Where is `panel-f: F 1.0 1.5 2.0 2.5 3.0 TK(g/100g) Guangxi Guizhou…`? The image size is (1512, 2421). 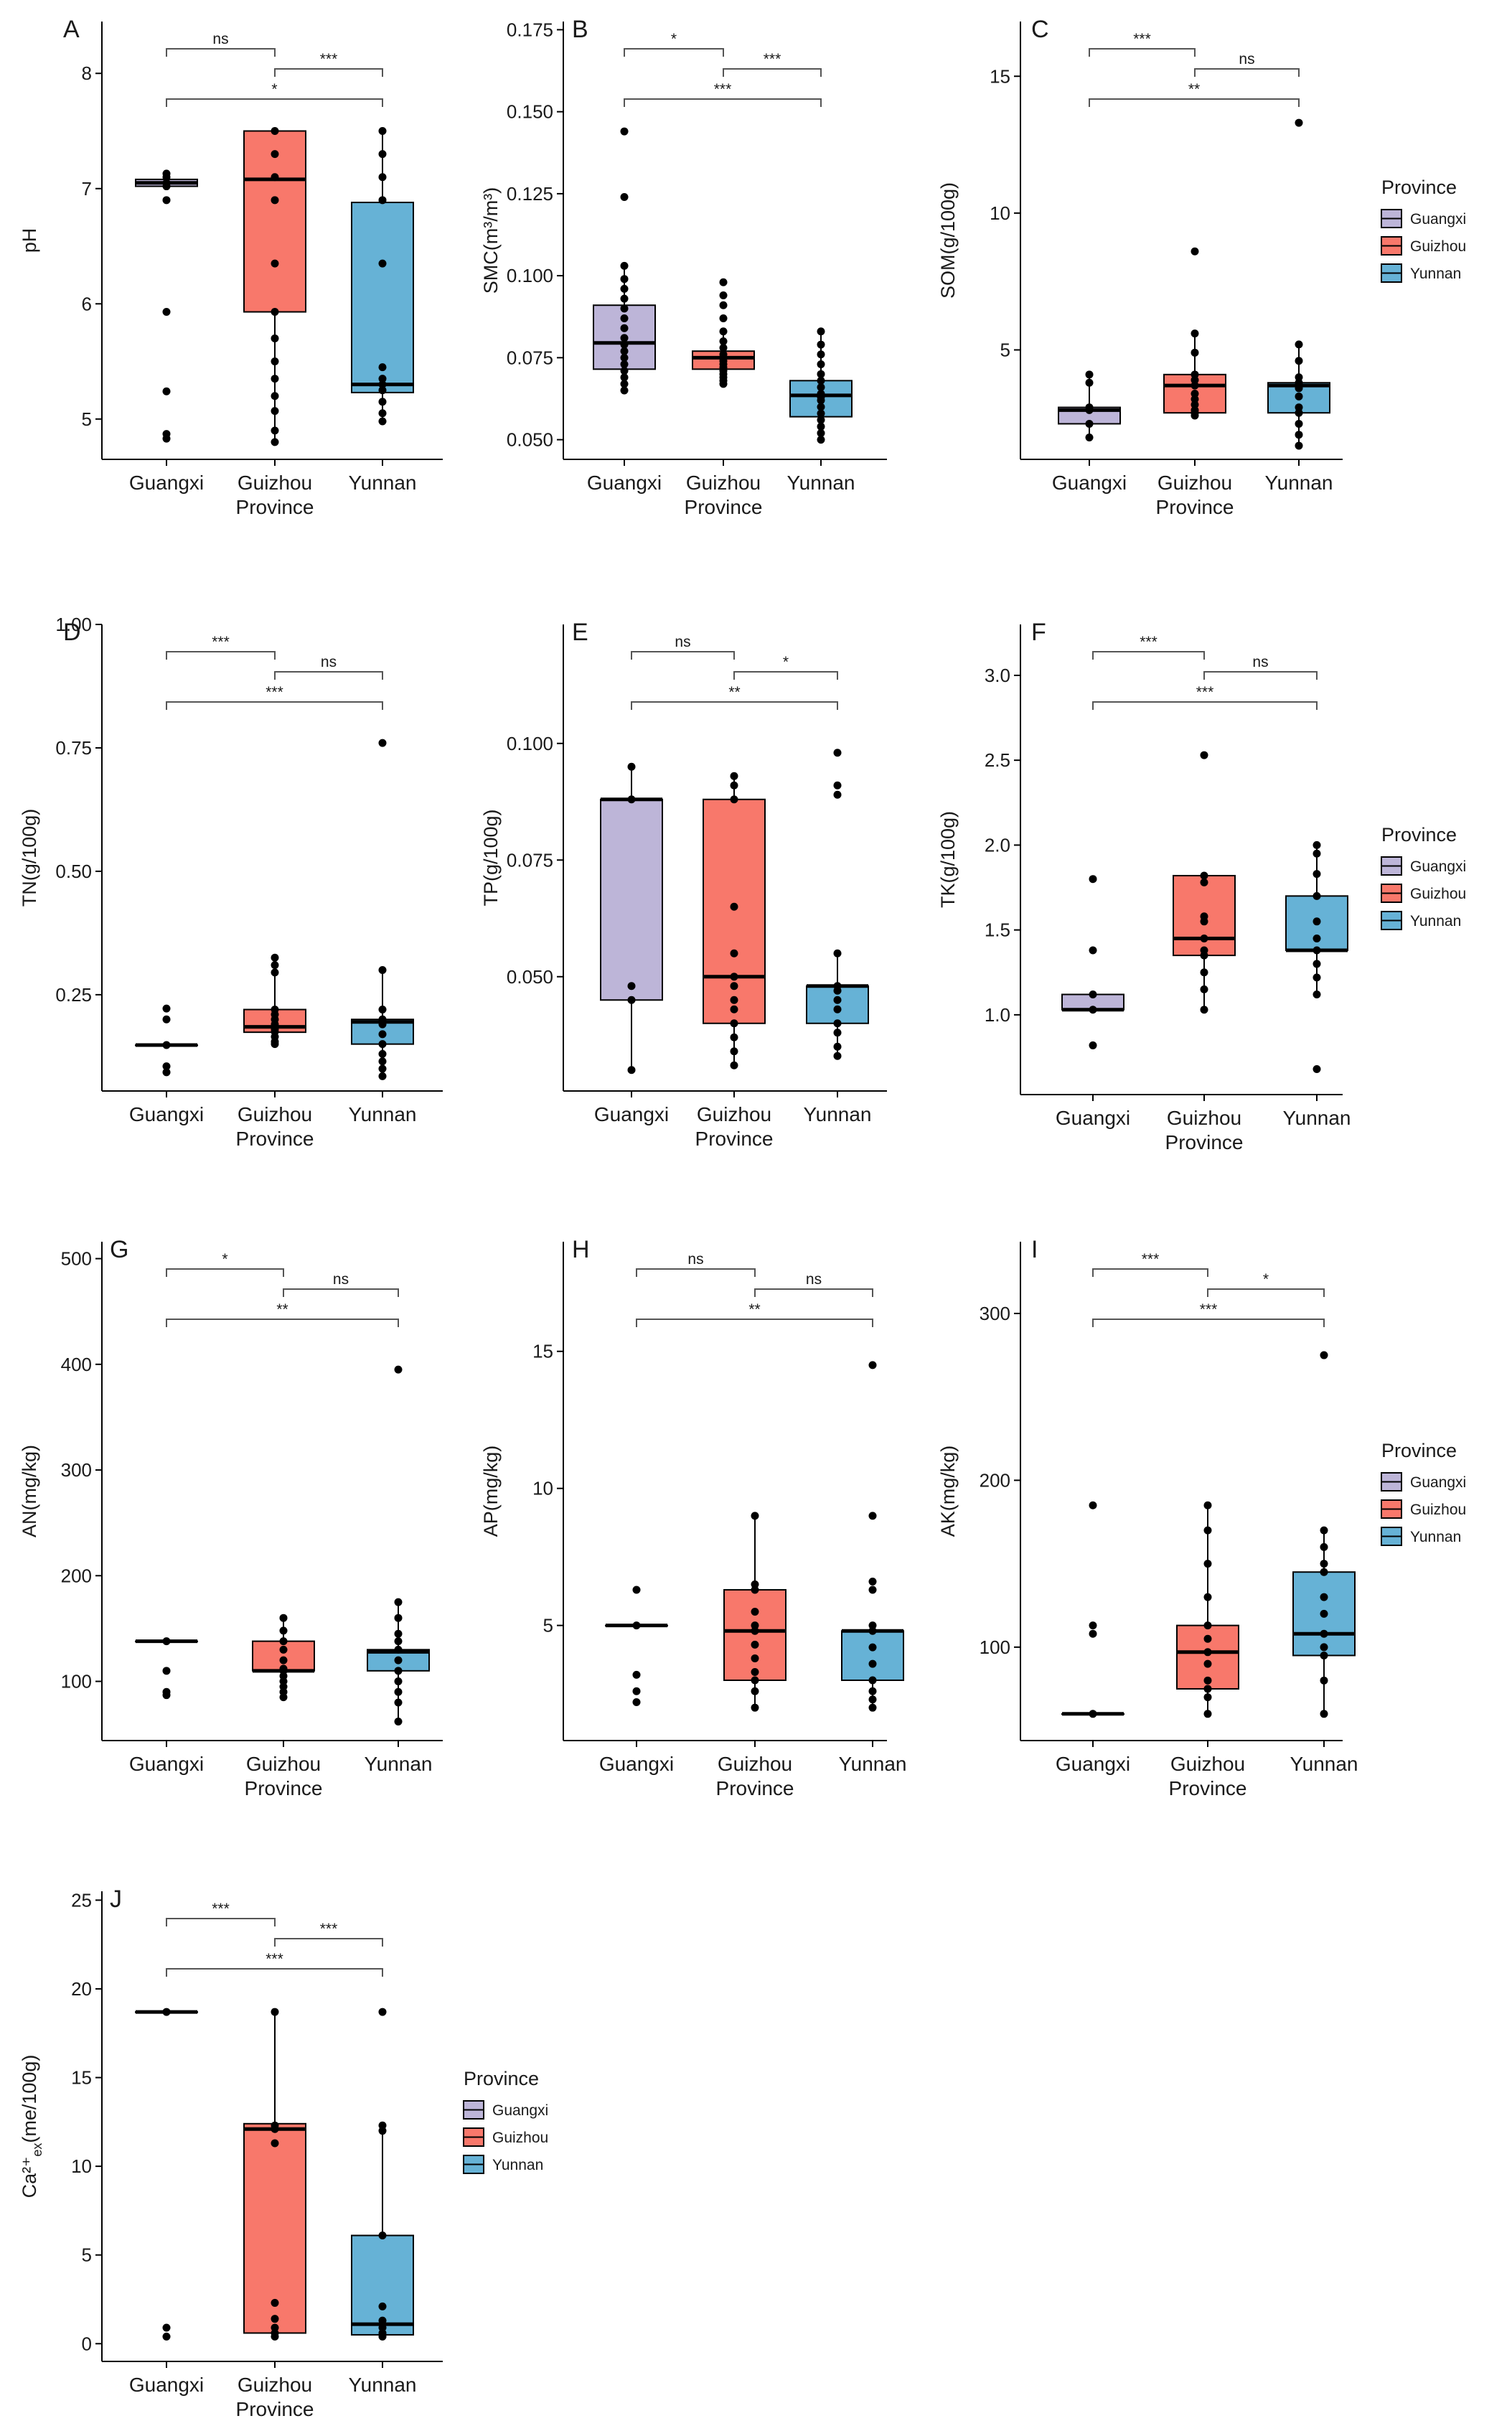
panel-f: F 1.0 1.5 2.0 2.5 3.0 TK(g/100g) Guangxi Guizhou… is located at coordinates (1201, 886).